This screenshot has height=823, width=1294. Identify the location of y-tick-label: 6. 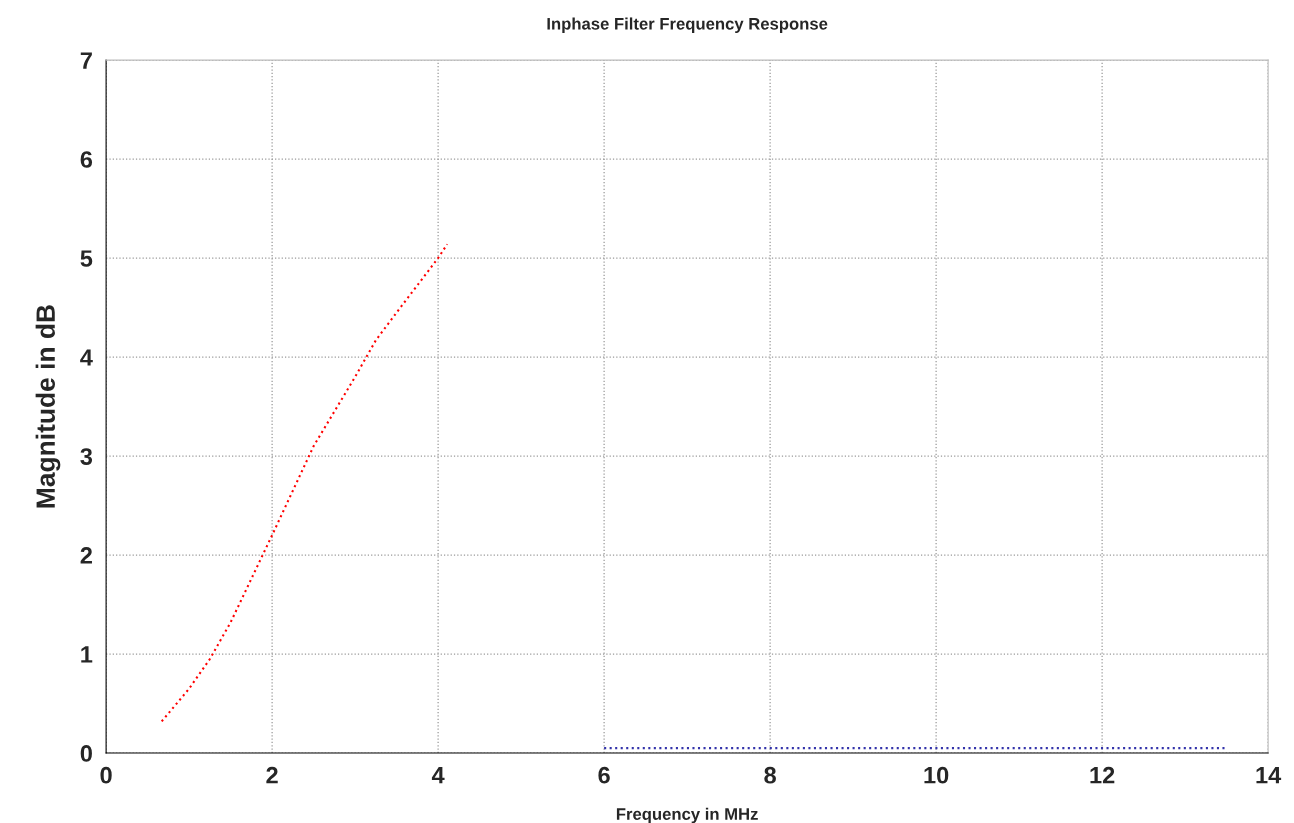
(86, 159).